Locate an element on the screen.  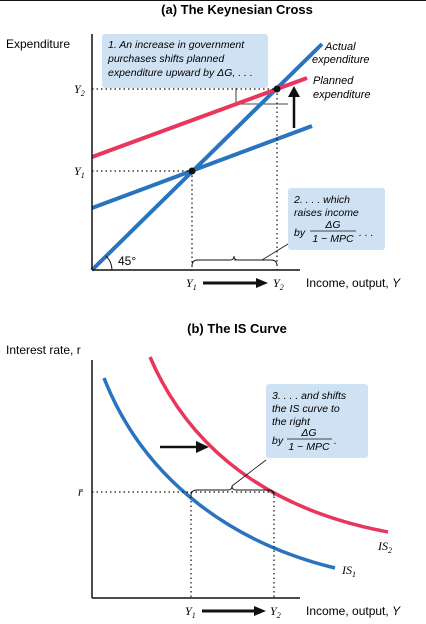
angle-label: 45° is located at coordinates (127, 261).